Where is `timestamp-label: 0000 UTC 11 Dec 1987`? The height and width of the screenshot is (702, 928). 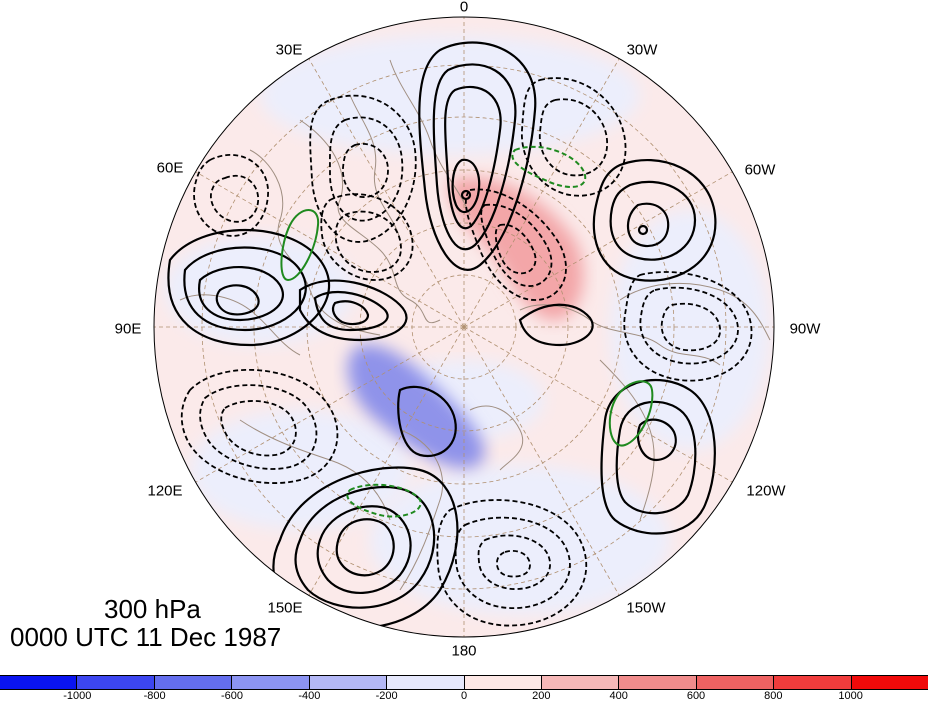 timestamp-label: 0000 UTC 11 Dec 1987 is located at coordinates (146, 637).